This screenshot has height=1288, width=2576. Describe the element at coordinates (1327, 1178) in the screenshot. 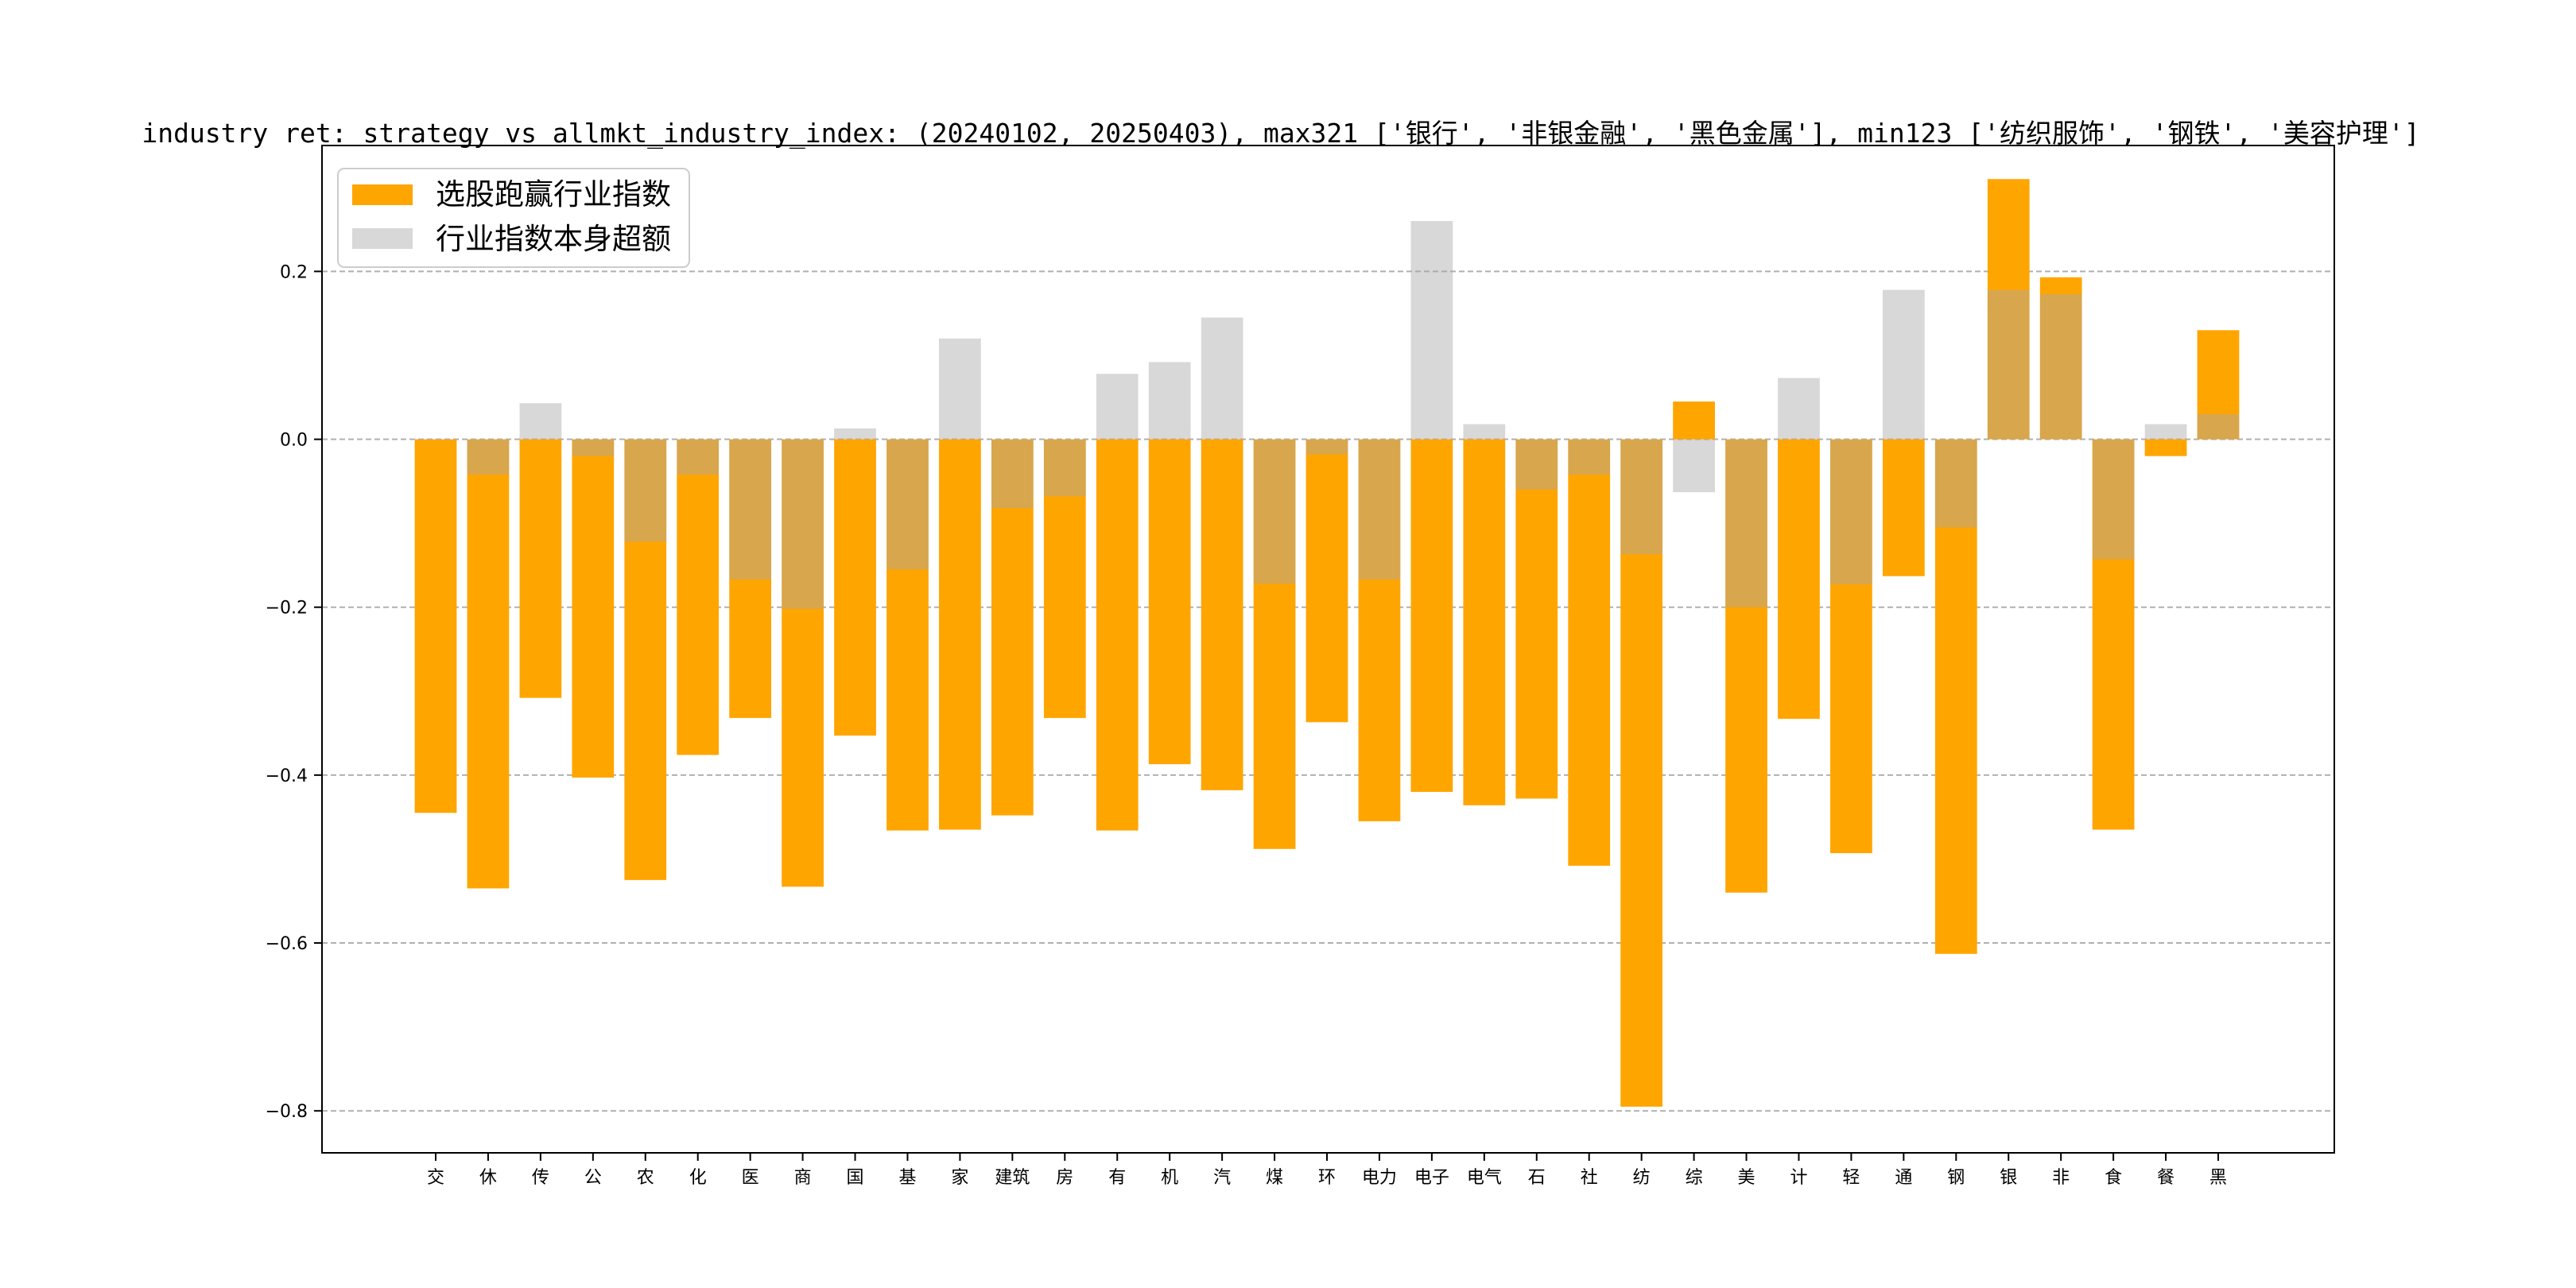

I see `x-tick-label: 环` at that location.